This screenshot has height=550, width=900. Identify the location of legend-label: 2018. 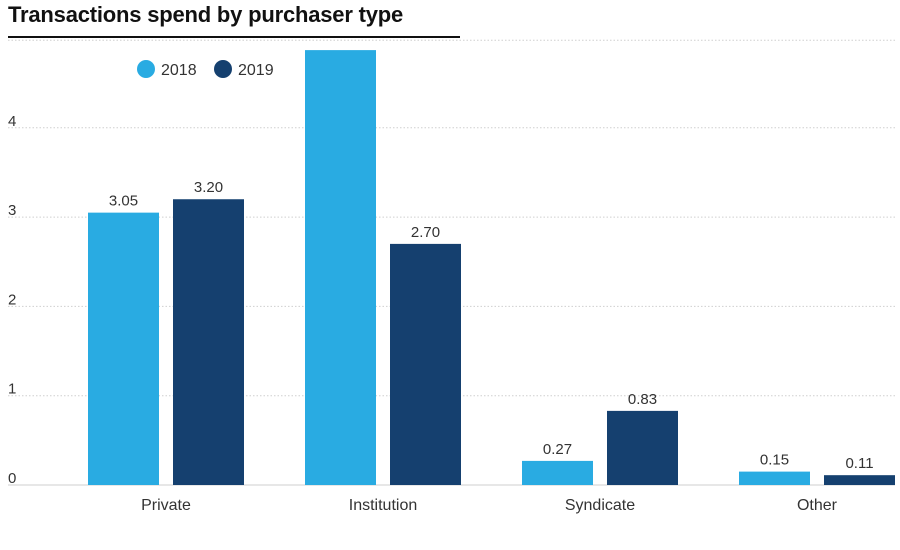
(179, 70).